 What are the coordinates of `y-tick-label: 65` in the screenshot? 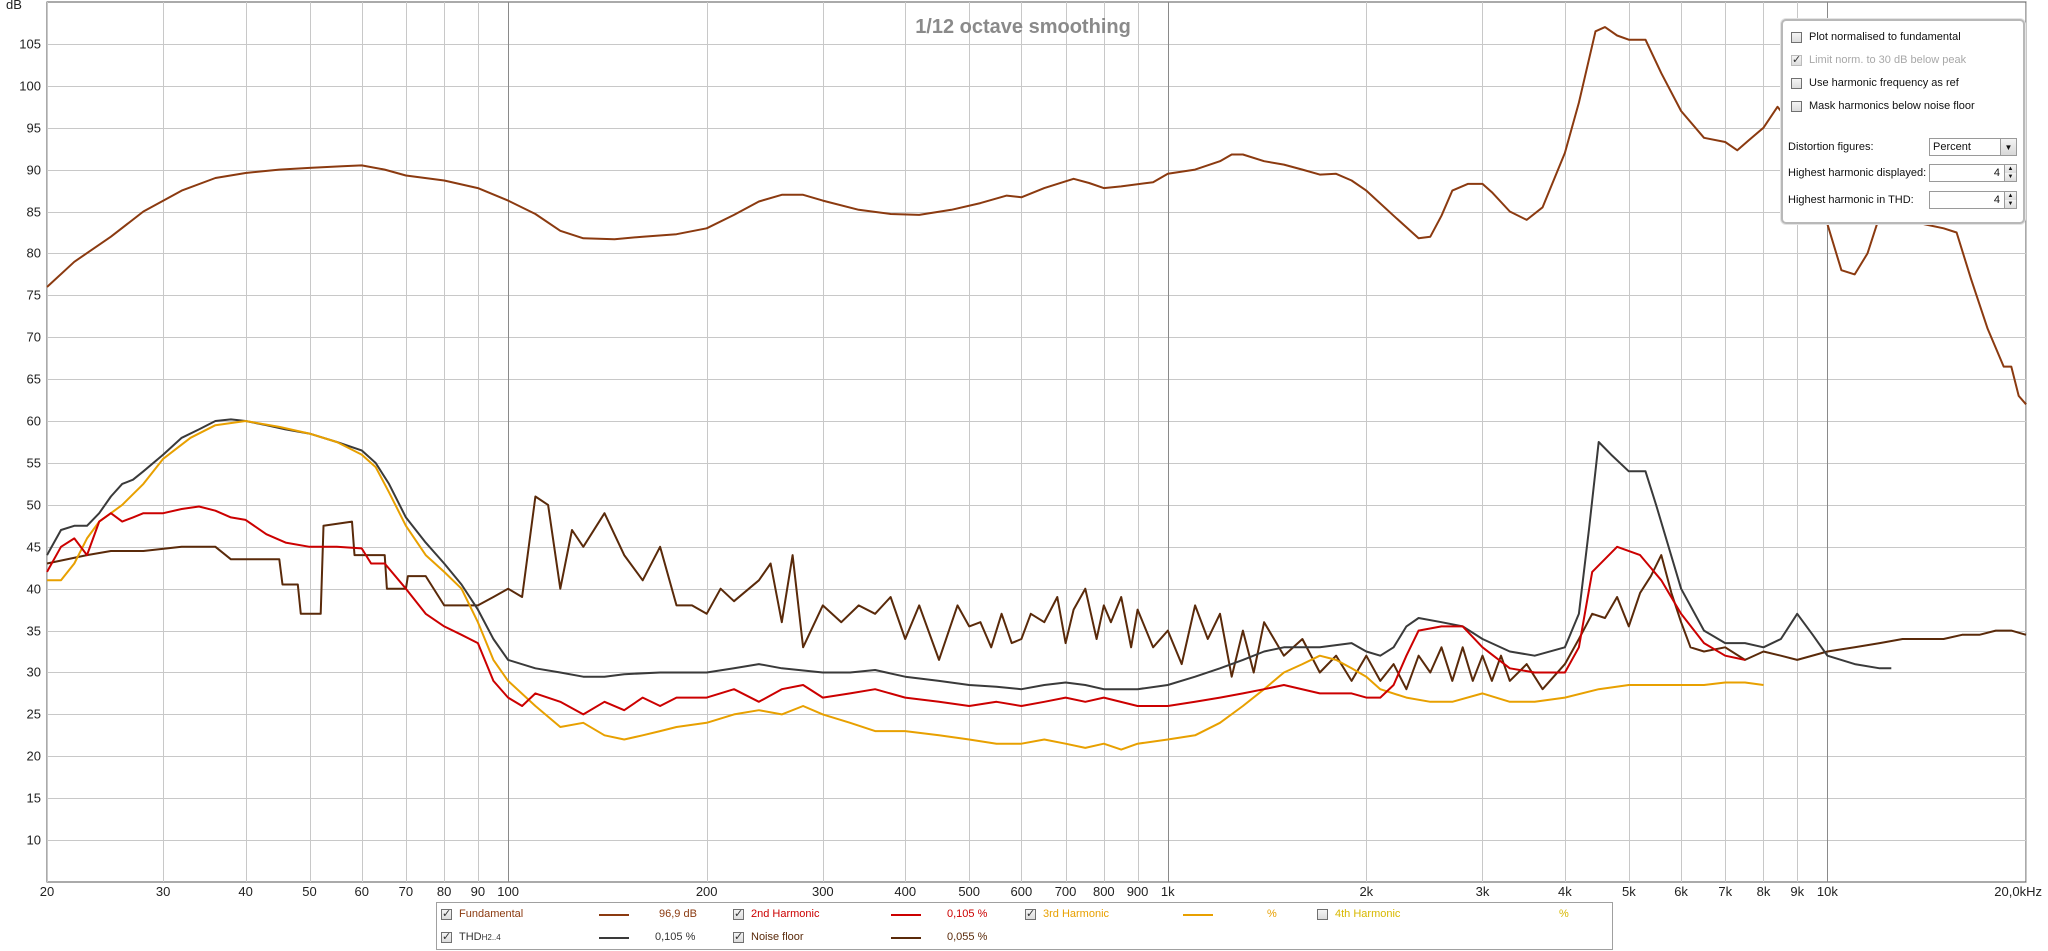 It's located at (34, 379).